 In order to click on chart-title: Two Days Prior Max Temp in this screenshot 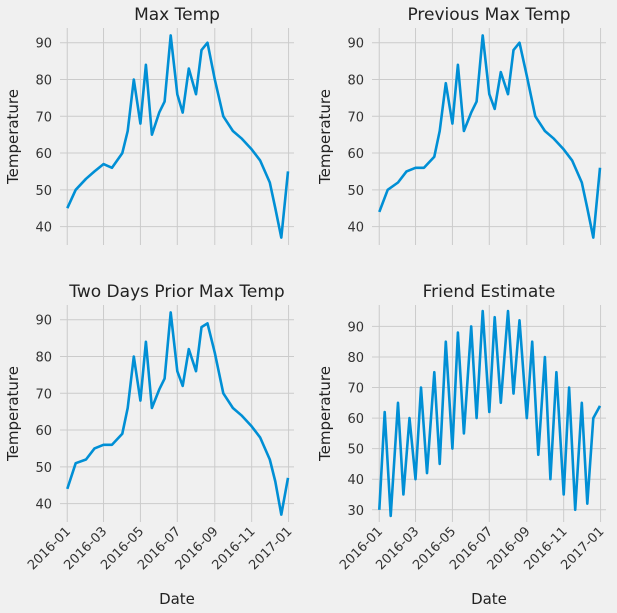, I will do `click(176, 292)`.